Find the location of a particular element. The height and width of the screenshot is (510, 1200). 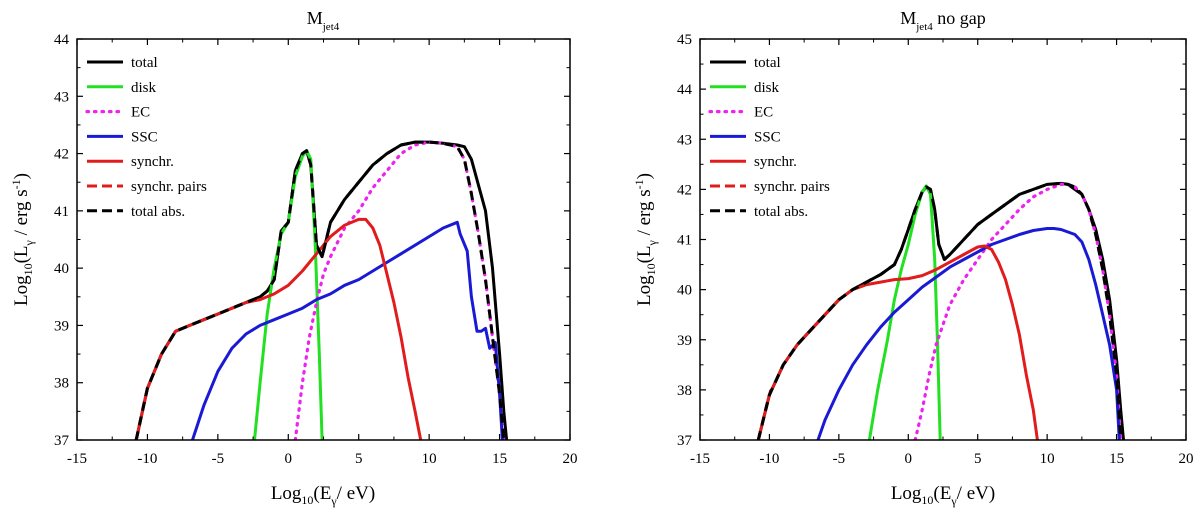

chart-title: Mjet4 no gap is located at coordinates (943, 20).